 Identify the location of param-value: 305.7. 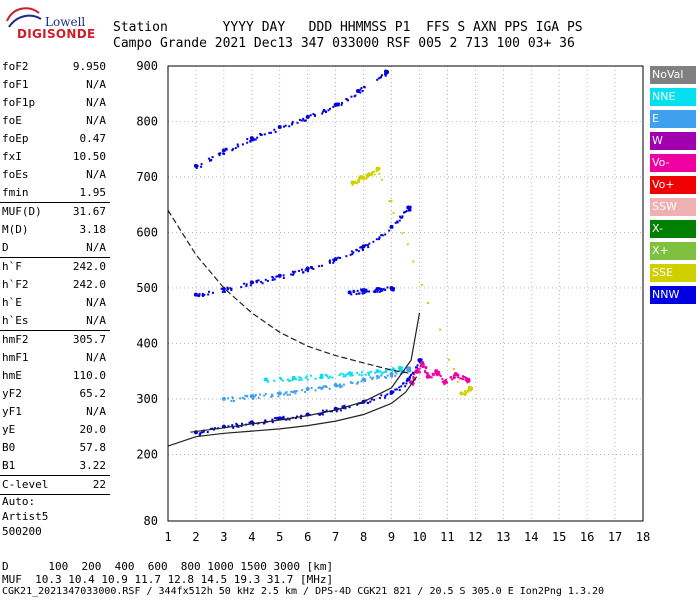
(89, 339).